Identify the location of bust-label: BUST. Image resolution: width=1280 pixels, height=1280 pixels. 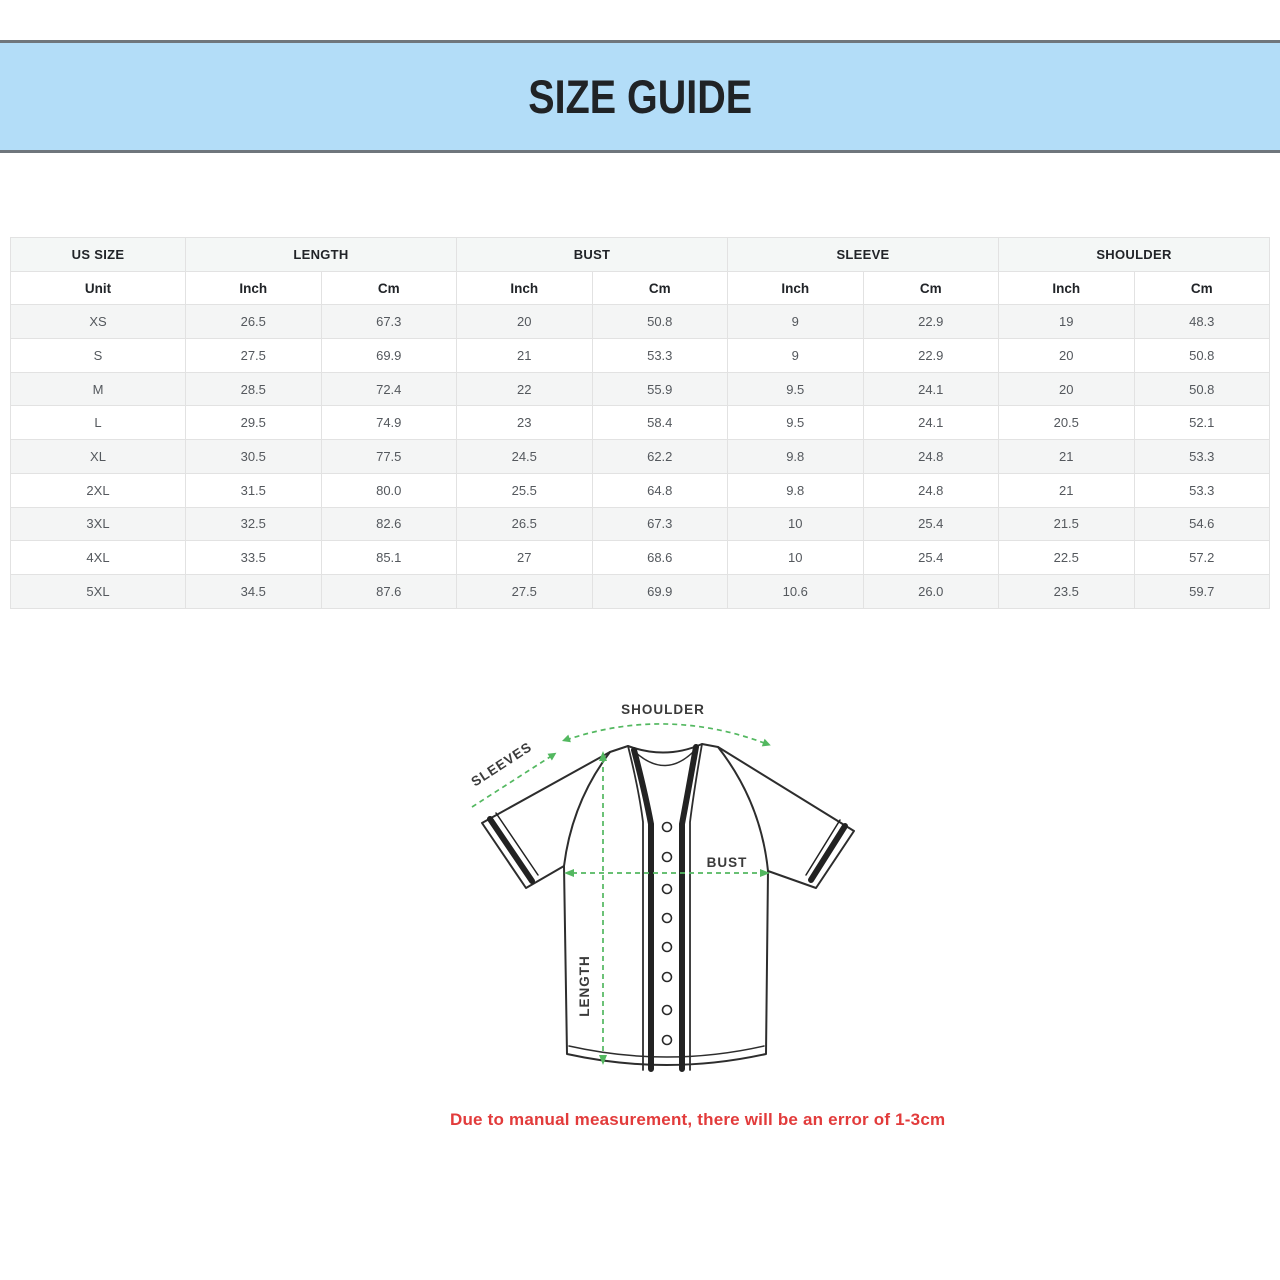
(727, 862).